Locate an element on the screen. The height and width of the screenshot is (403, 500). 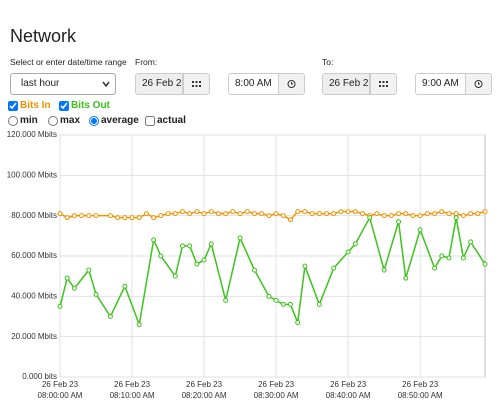
from-calendar-button is located at coordinates (196, 84).